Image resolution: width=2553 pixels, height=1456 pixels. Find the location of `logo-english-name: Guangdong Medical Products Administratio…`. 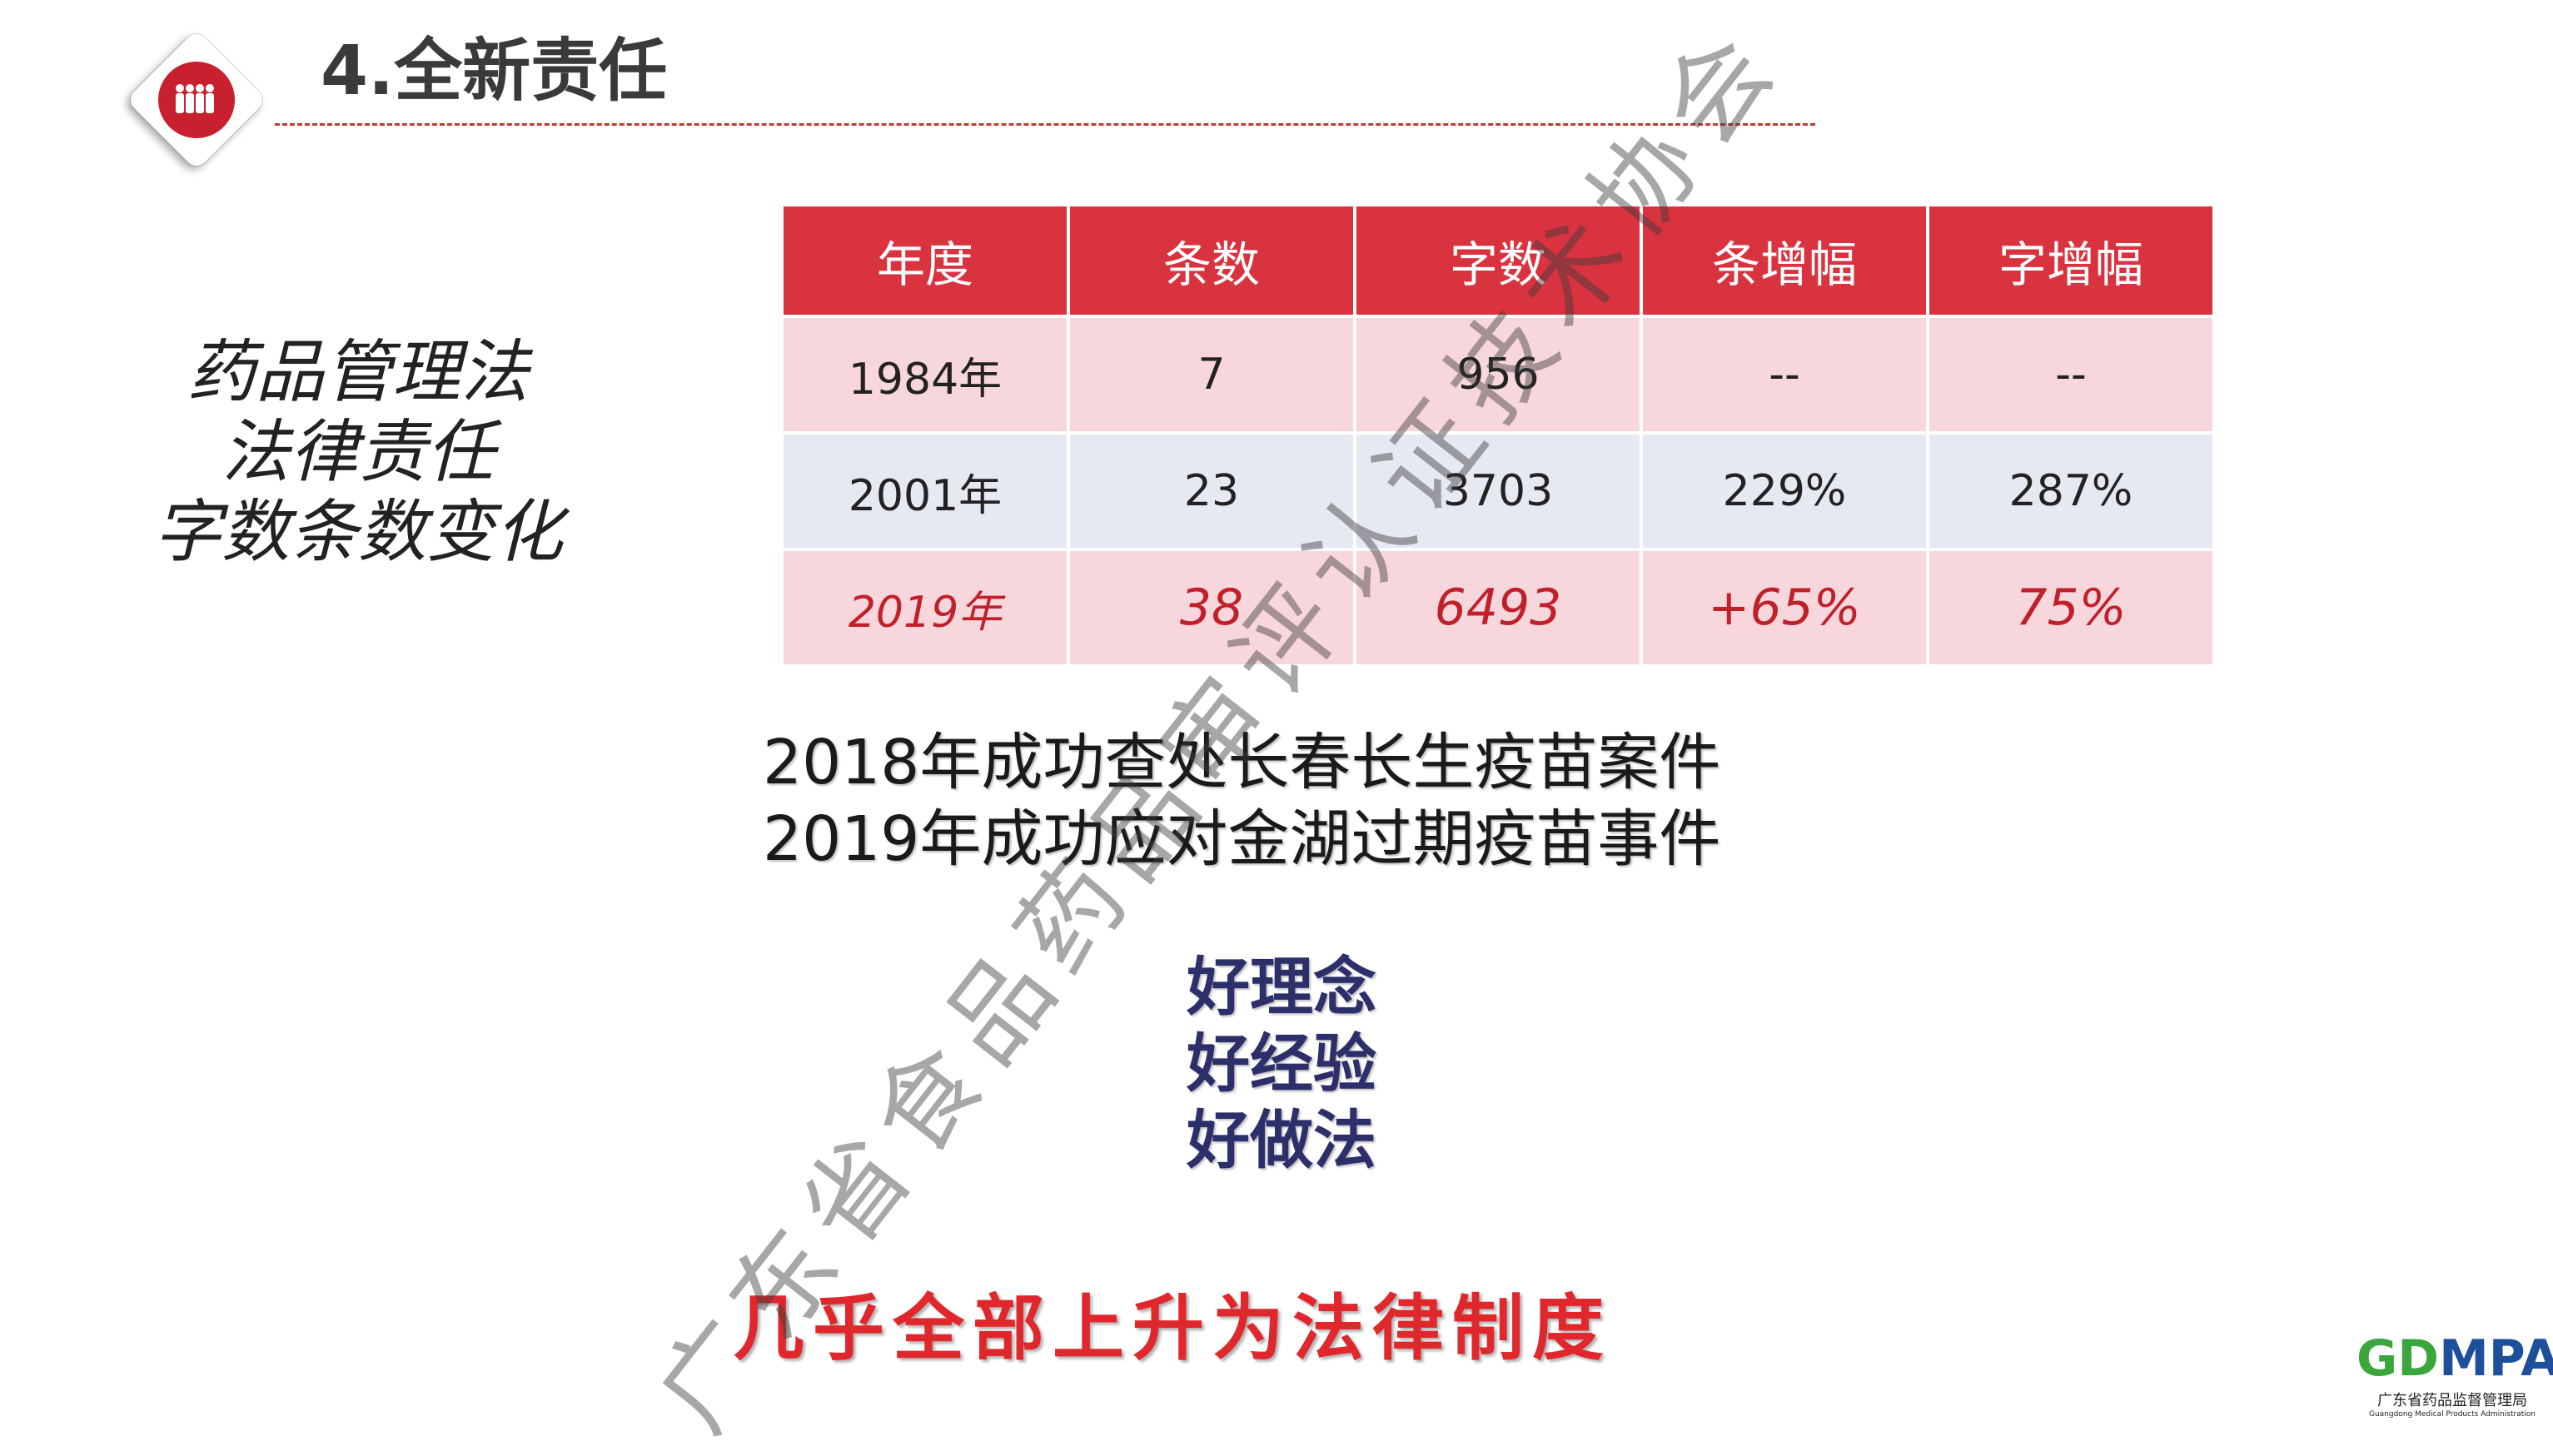

logo-english-name: Guangdong Medical Products Administratio… is located at coordinates (2452, 1414).